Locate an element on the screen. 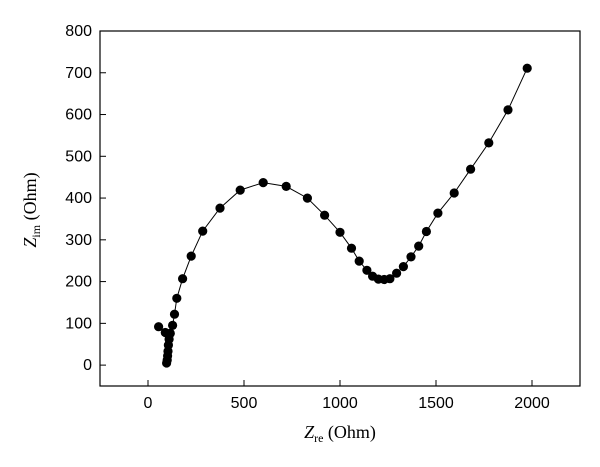  x-axis-label: Zre (Ohm) is located at coordinates (340, 433).